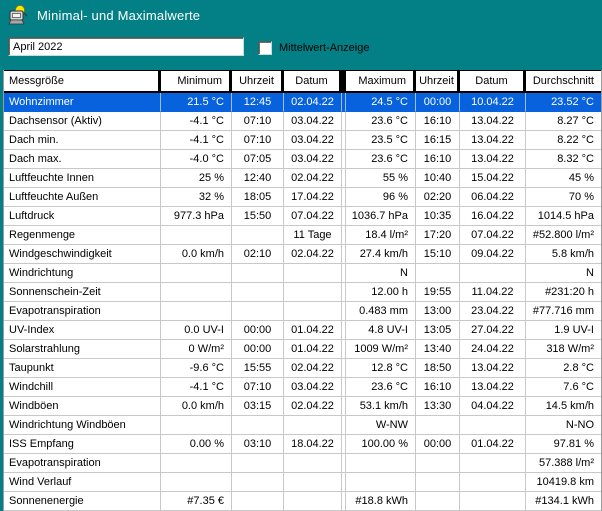 The image size is (602, 511). Describe the element at coordinates (438, 254) in the screenshot. I see `cell-uhrzeit-max: 15:10` at that location.